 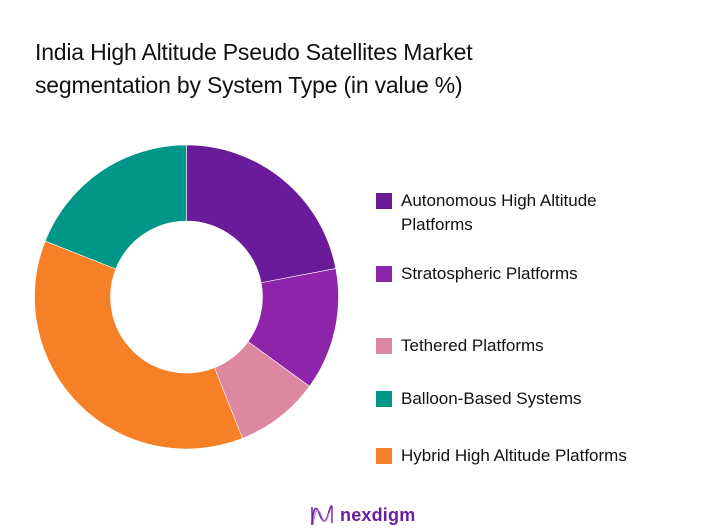 I want to click on nexdigm-wave-icon, so click(x=322, y=515).